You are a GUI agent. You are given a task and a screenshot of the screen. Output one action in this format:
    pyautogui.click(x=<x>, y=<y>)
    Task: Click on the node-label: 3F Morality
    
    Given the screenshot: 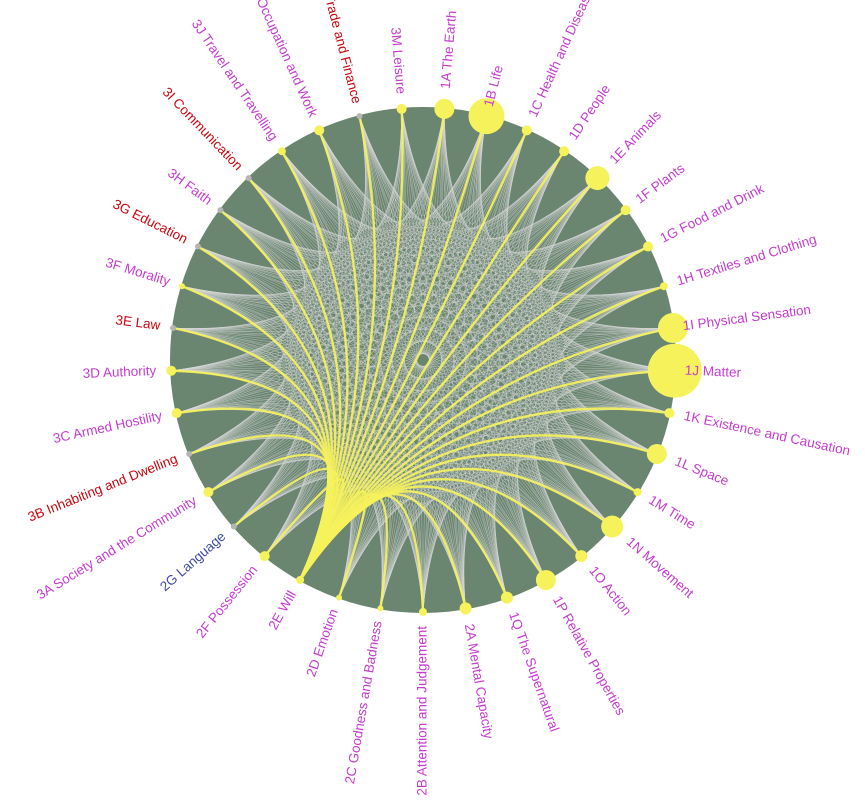 What is the action you would take?
    pyautogui.click(x=138, y=272)
    